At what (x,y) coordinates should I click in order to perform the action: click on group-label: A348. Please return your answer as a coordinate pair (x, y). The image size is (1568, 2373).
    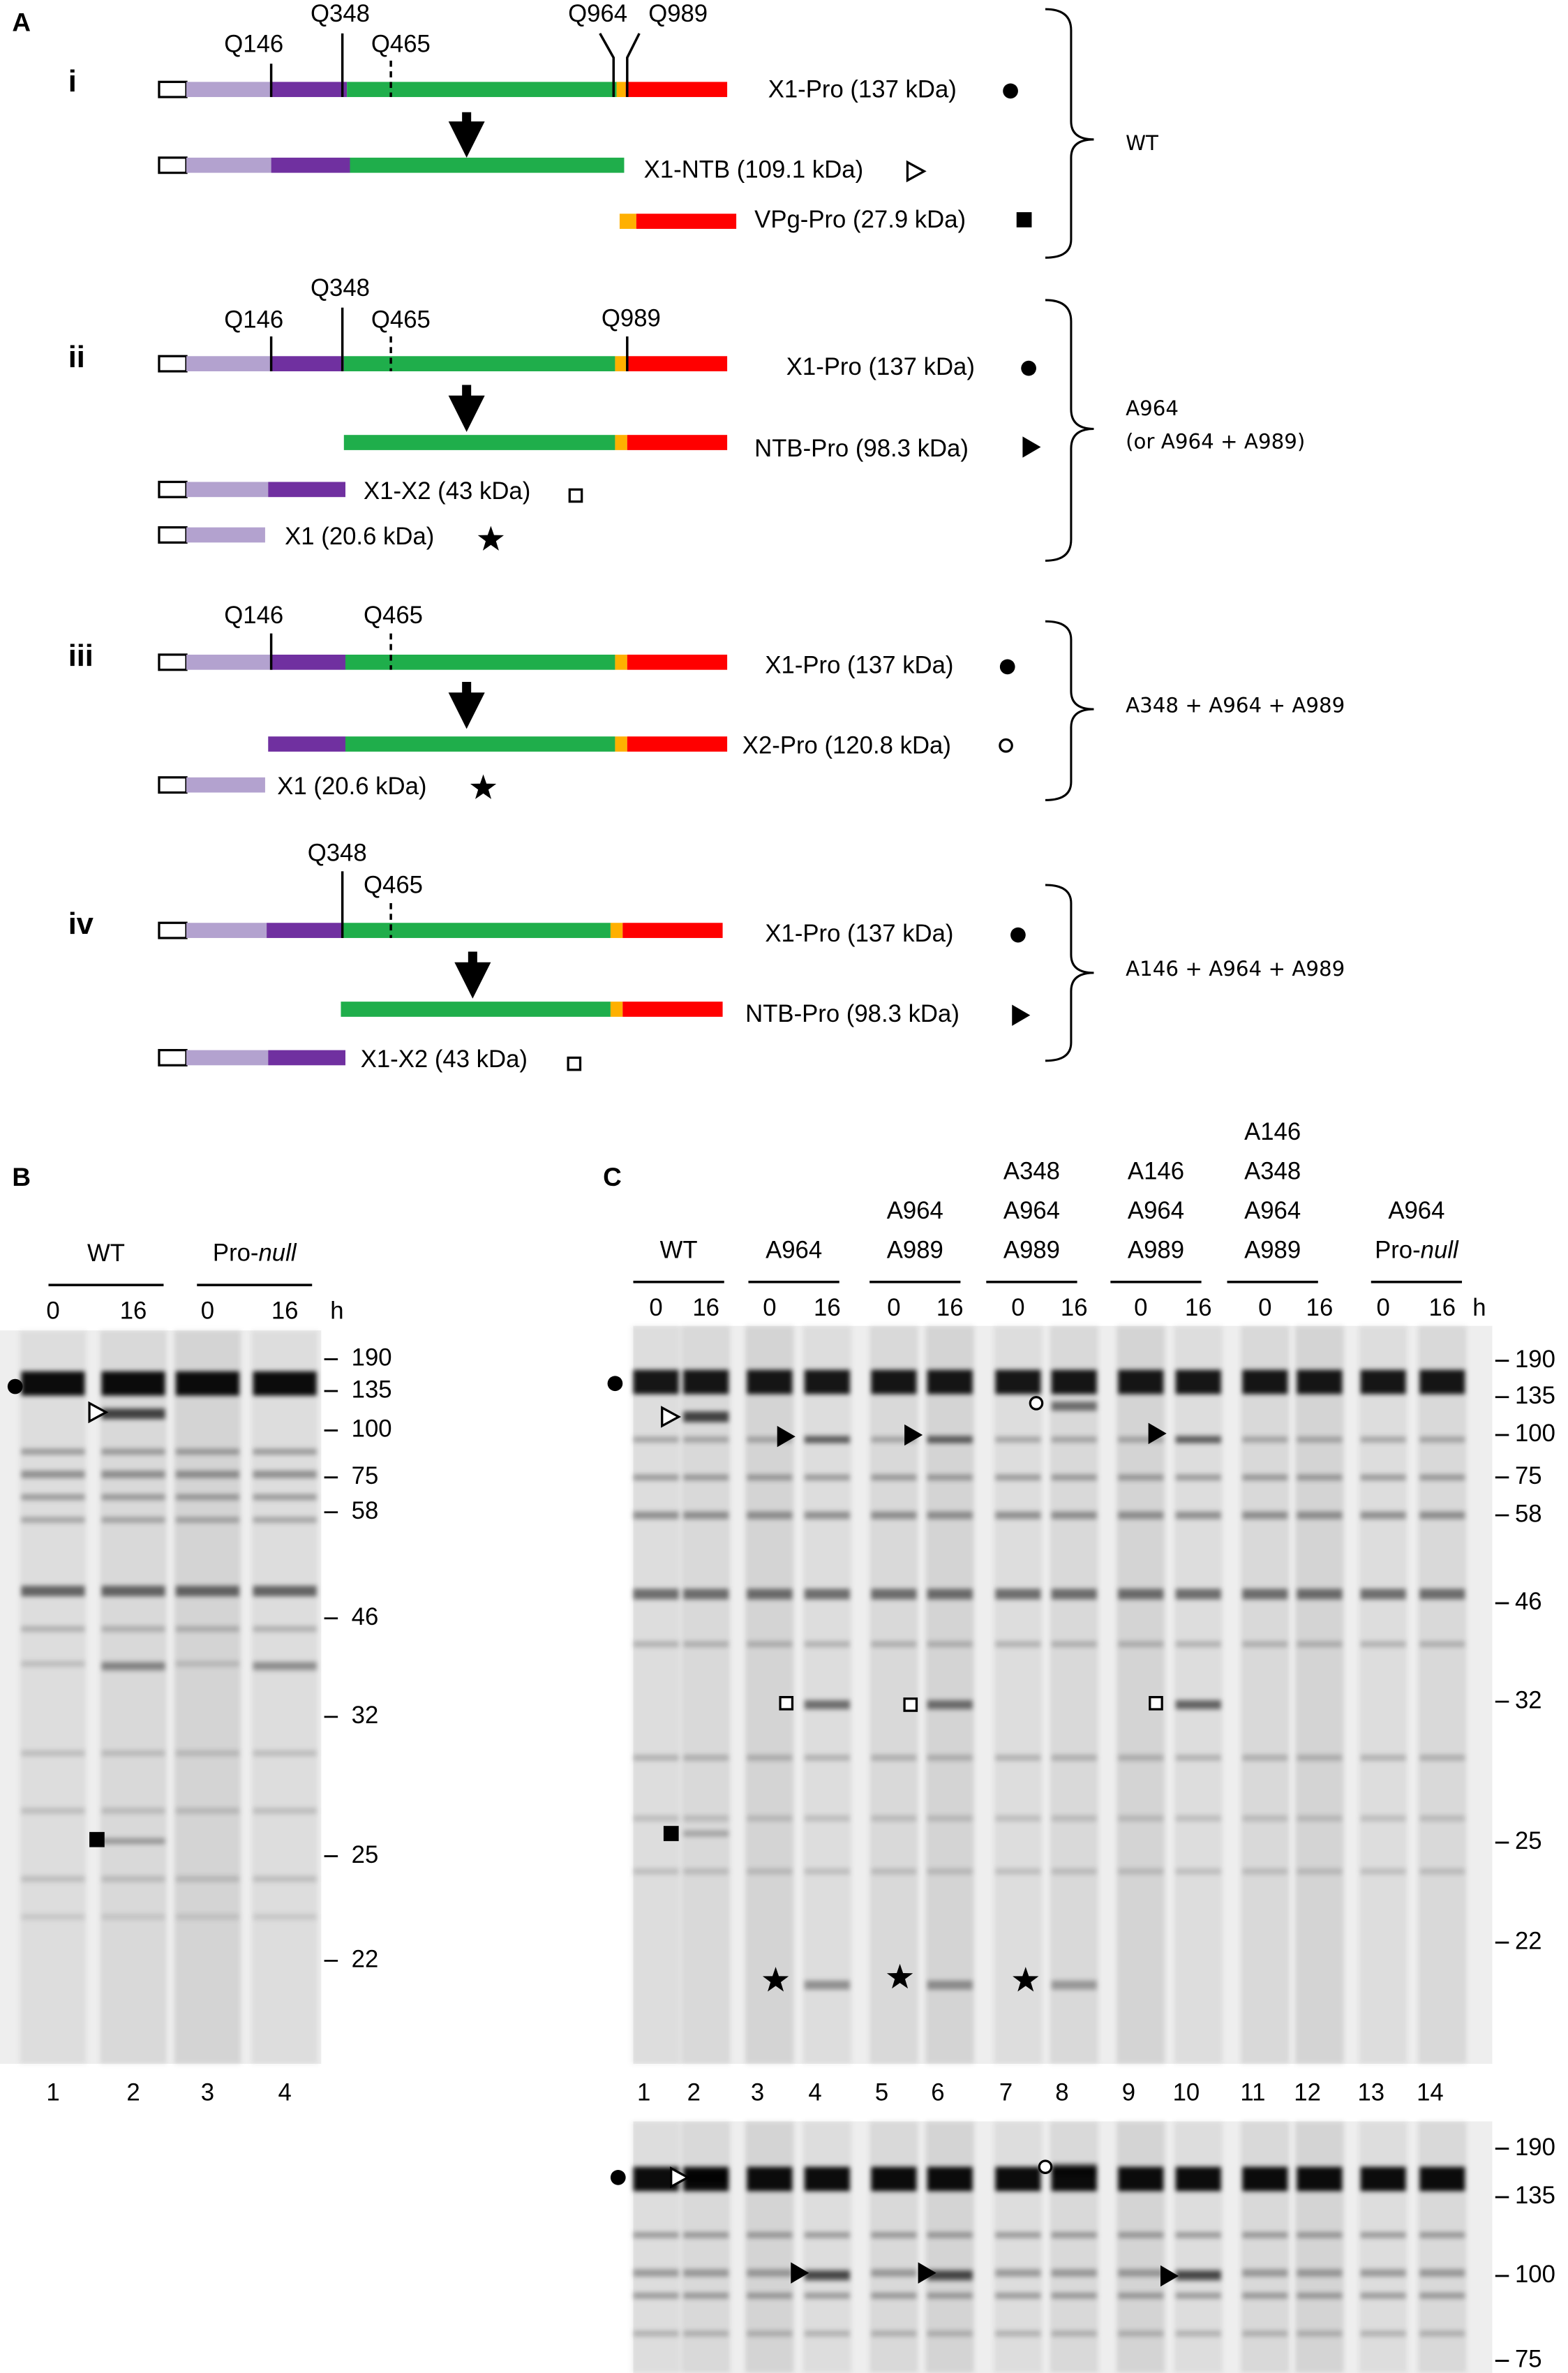
    Looking at the image, I should click on (1031, 1172).